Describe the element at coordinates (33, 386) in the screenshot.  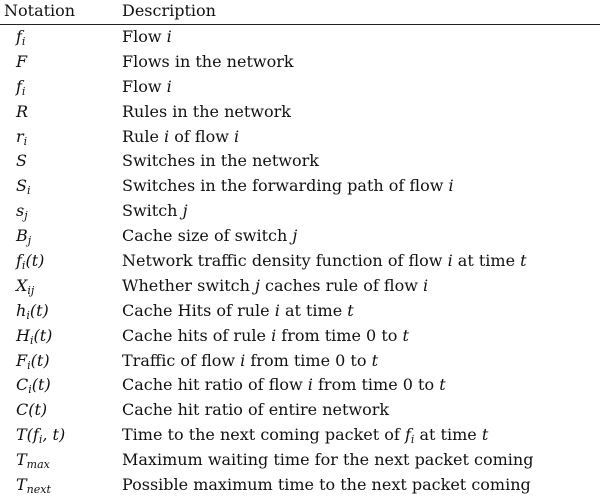
I see `notation-symbol: Ci(t)` at that location.